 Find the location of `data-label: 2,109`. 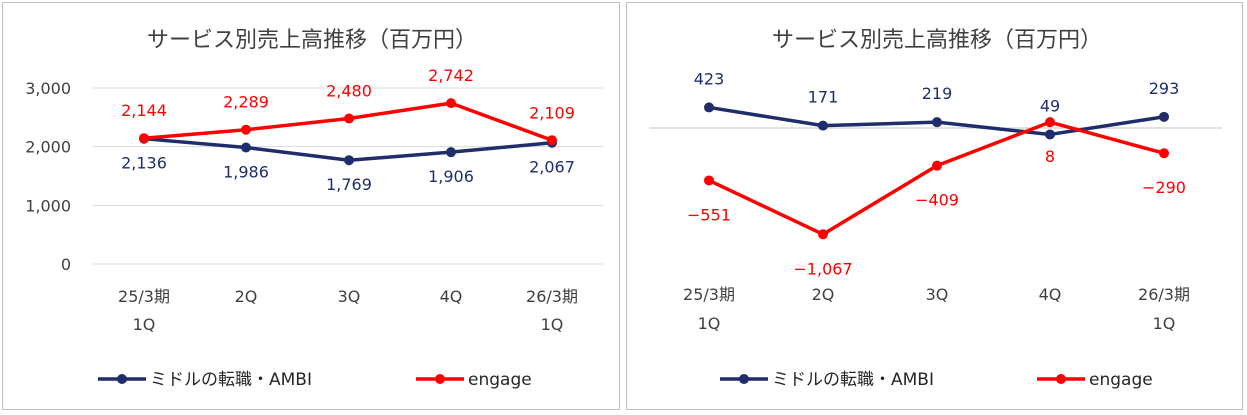

data-label: 2,109 is located at coordinates (552, 112).